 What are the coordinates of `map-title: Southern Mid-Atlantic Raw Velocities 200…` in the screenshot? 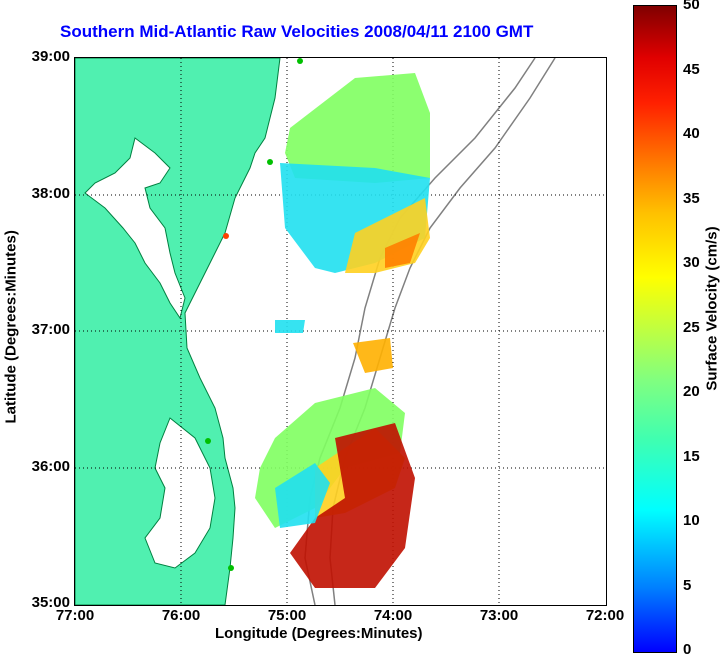 It's located at (297, 31).